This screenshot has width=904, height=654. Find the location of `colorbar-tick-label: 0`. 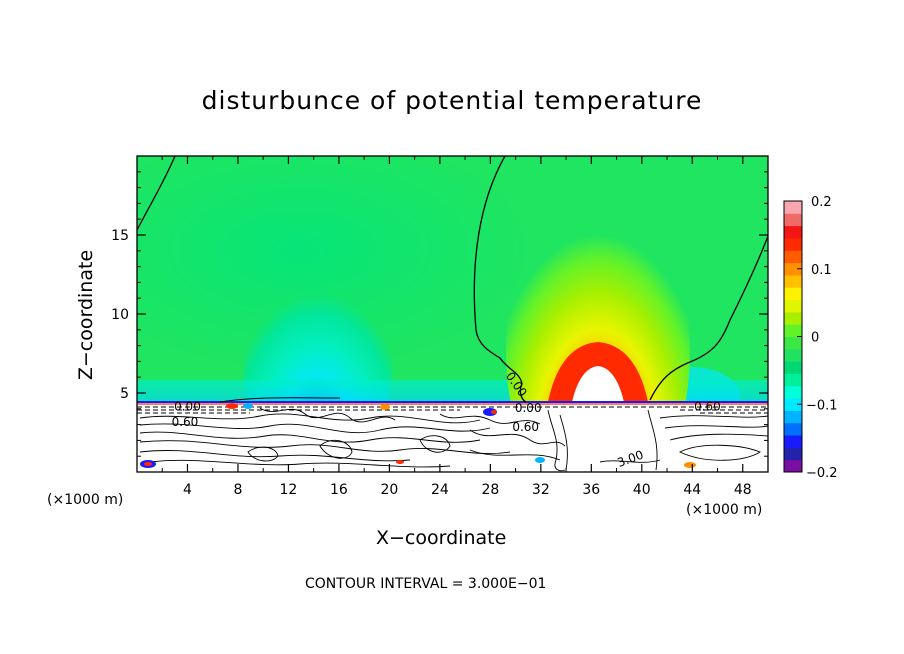

colorbar-tick-label: 0 is located at coordinates (815, 338).